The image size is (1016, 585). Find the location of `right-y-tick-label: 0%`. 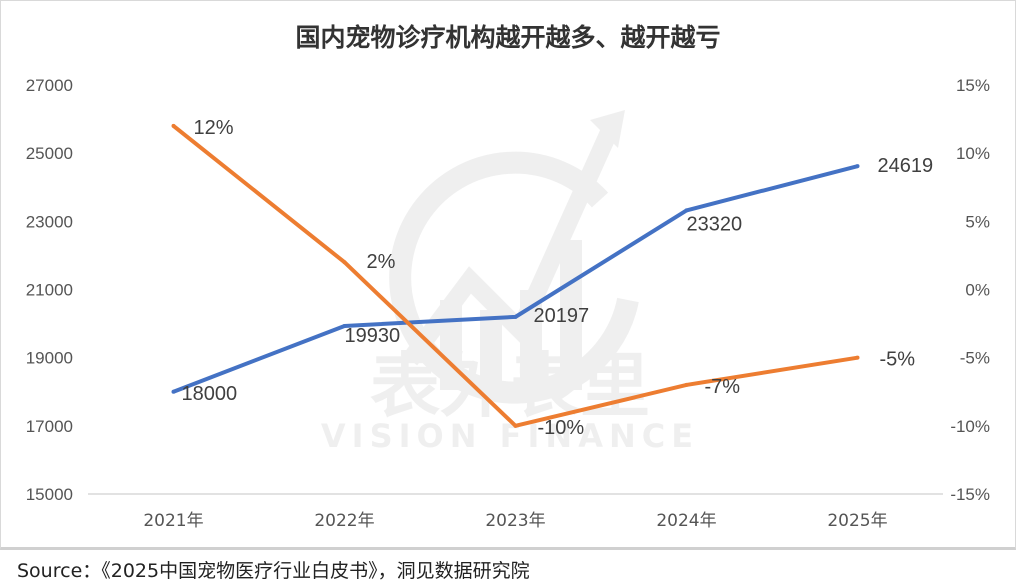

right-y-tick-label: 0% is located at coordinates (977, 290).